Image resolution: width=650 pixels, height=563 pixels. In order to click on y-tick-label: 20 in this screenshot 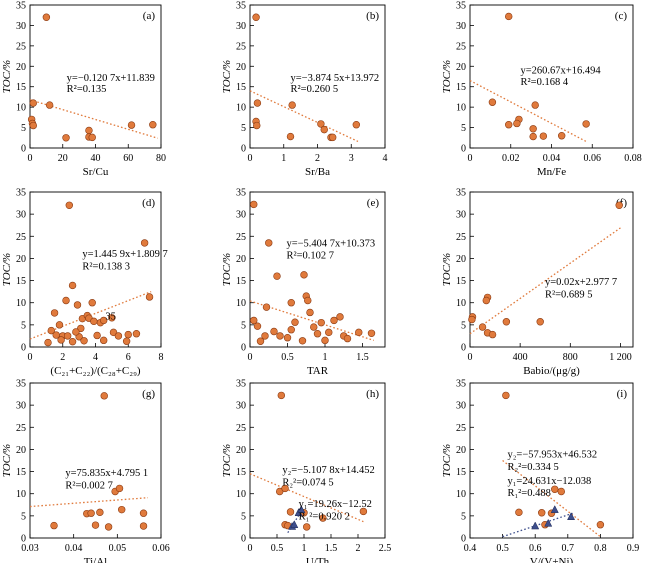, I will do `click(21, 67)`.